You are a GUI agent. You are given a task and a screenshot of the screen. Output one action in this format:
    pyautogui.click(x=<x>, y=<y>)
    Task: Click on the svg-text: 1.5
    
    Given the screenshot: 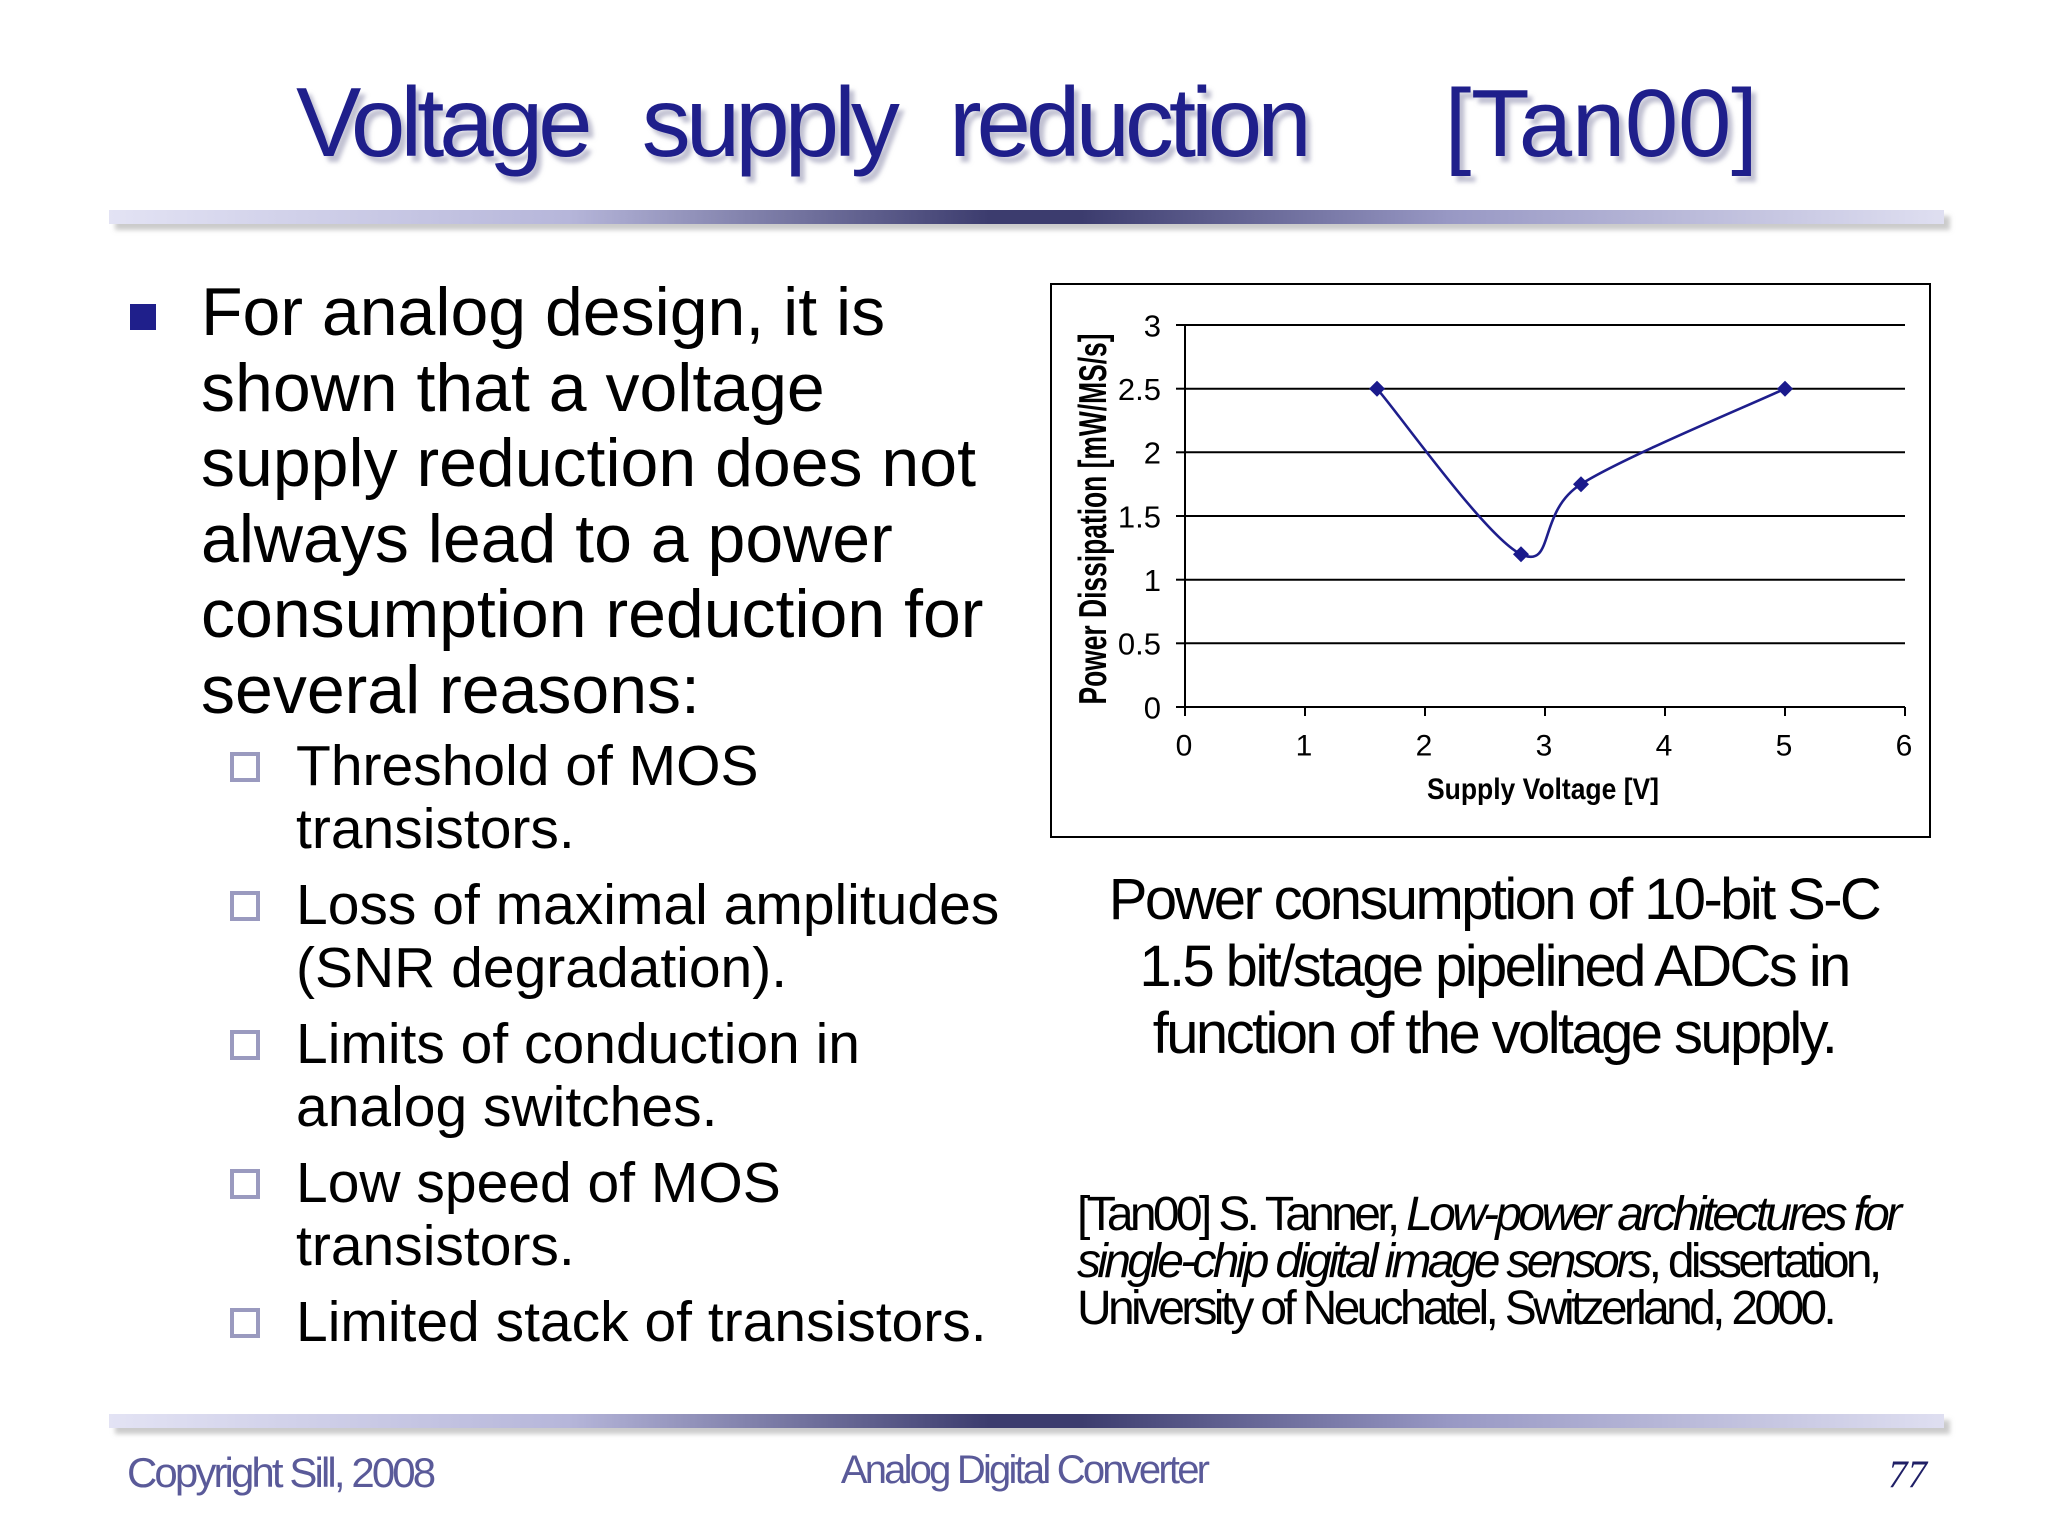 What is the action you would take?
    pyautogui.click(x=1139, y=516)
    